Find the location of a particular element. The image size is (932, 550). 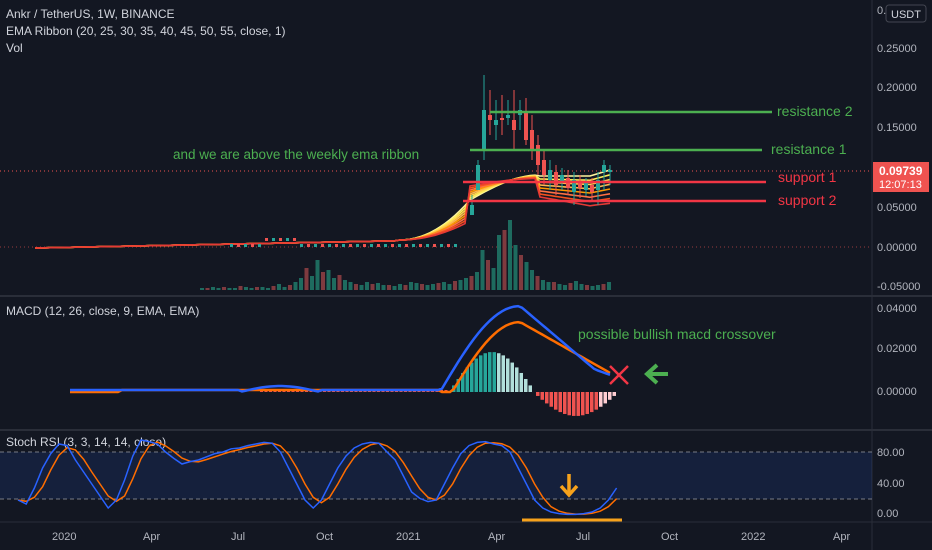

time-label: 2020 is located at coordinates (64, 537).